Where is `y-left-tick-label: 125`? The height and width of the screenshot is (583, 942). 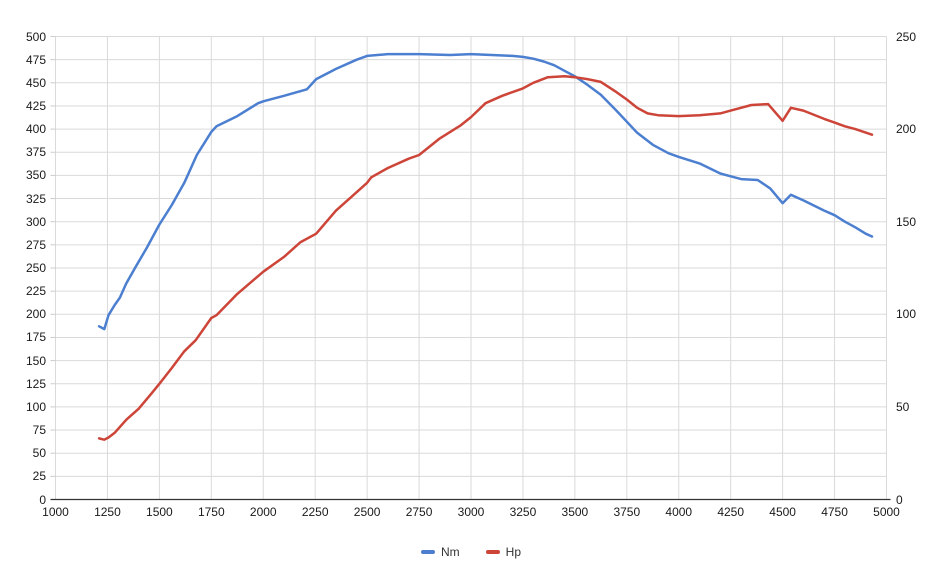
y-left-tick-label: 125 is located at coordinates (35, 383).